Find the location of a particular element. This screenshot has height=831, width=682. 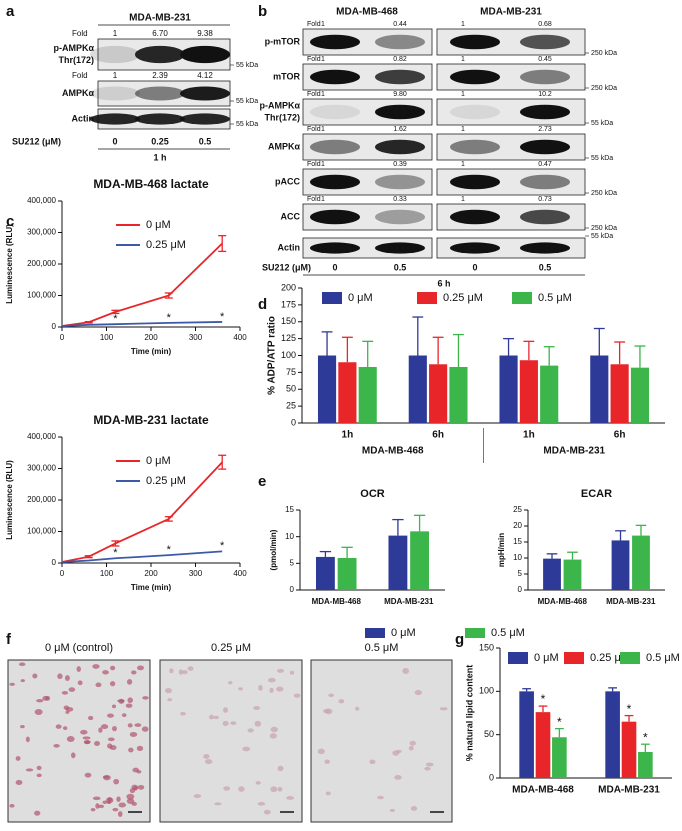

panel-label: b is located at coordinates (262, 11).